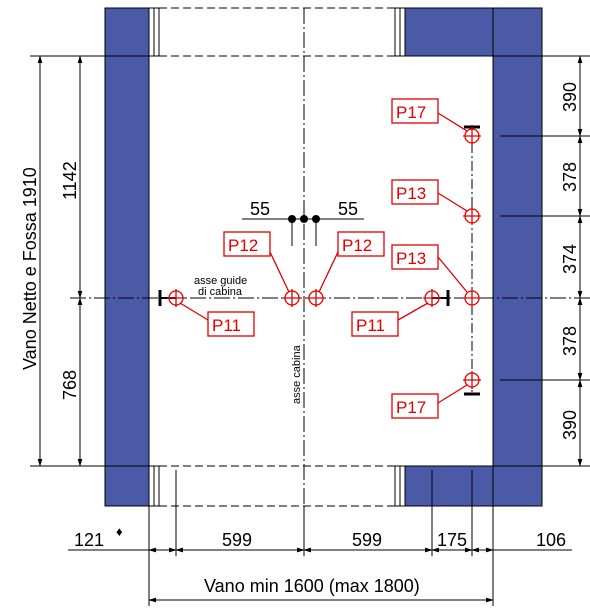  I want to click on diamond-symbol: ♦, so click(119, 531).